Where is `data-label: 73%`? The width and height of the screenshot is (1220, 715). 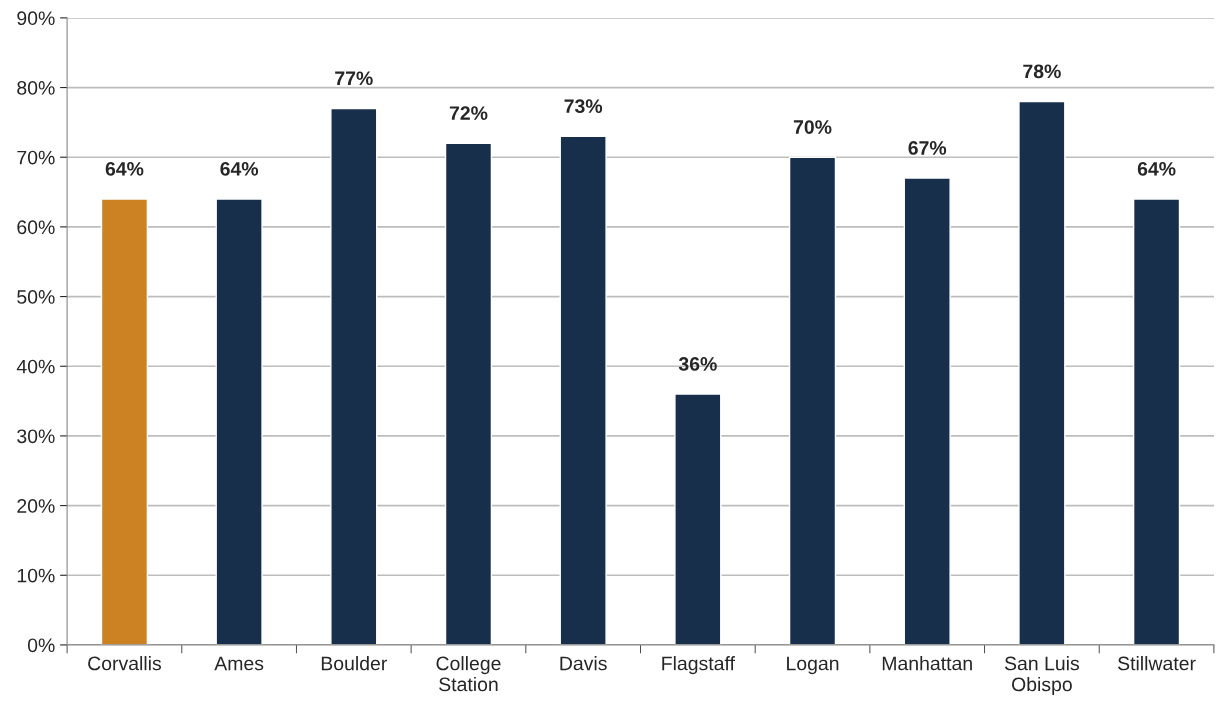 data-label: 73% is located at coordinates (583, 106).